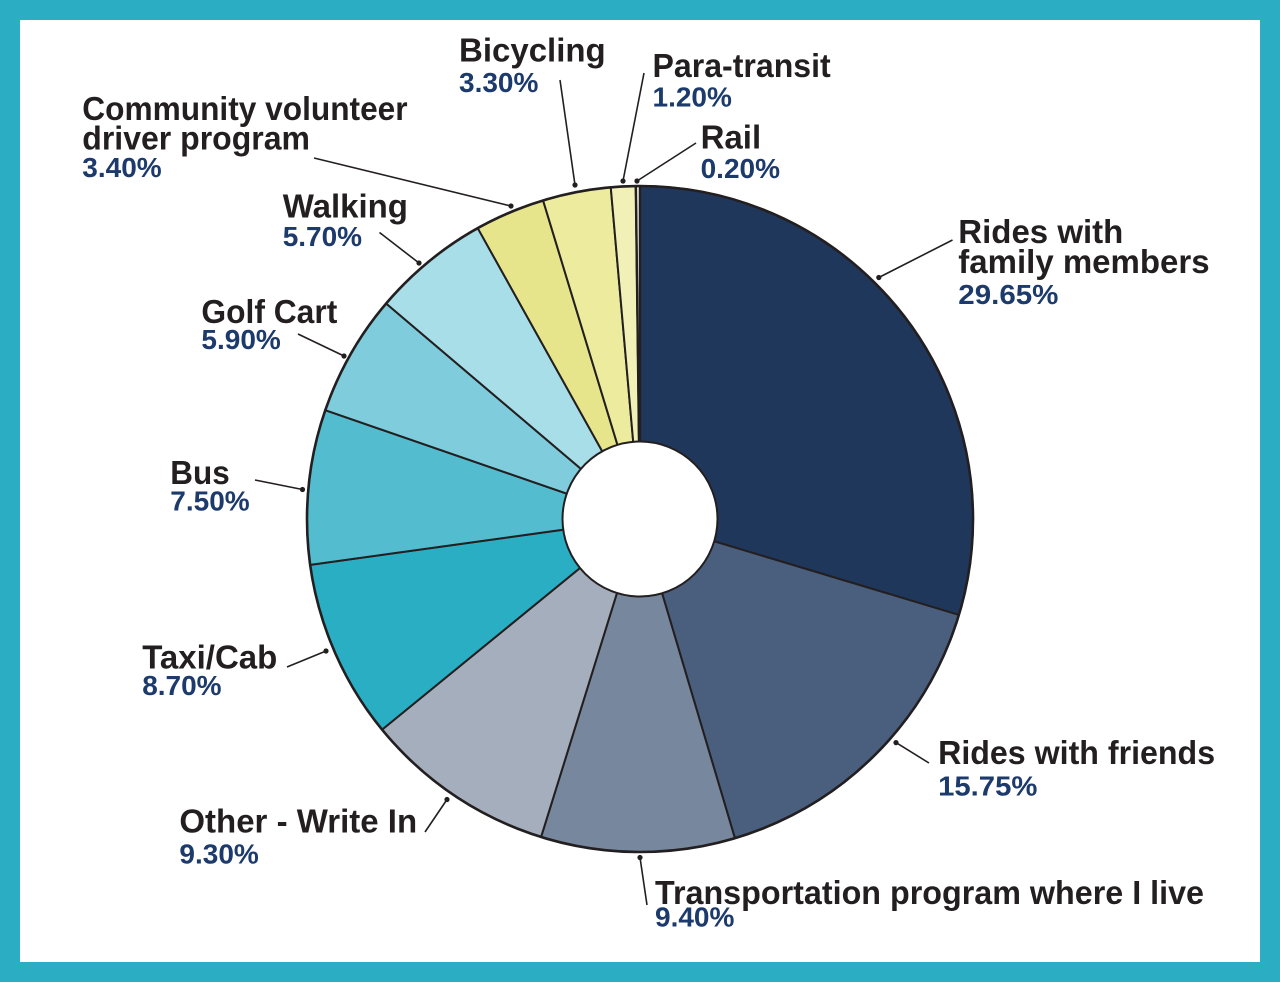 The width and height of the screenshot is (1280, 982). What do you see at coordinates (929, 892) in the screenshot?
I see `svg-text:Transportation program where I: Transportation program where I live` at bounding box center [929, 892].